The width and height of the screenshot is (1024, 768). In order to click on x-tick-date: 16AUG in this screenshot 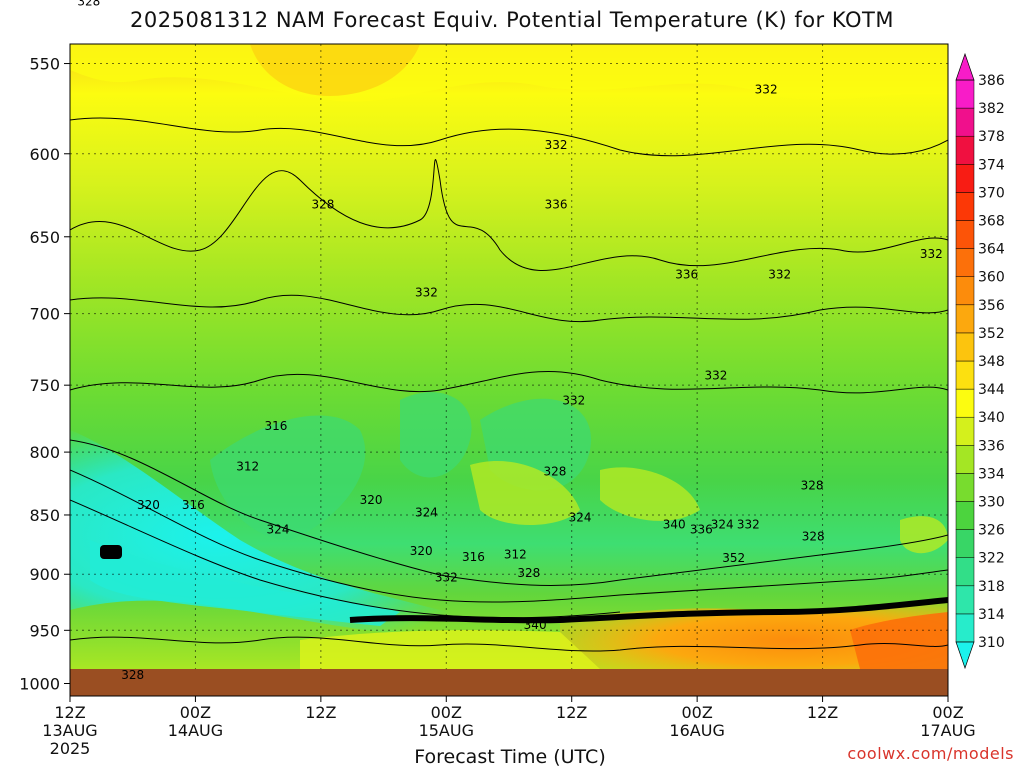, I will do `click(696, 730)`.